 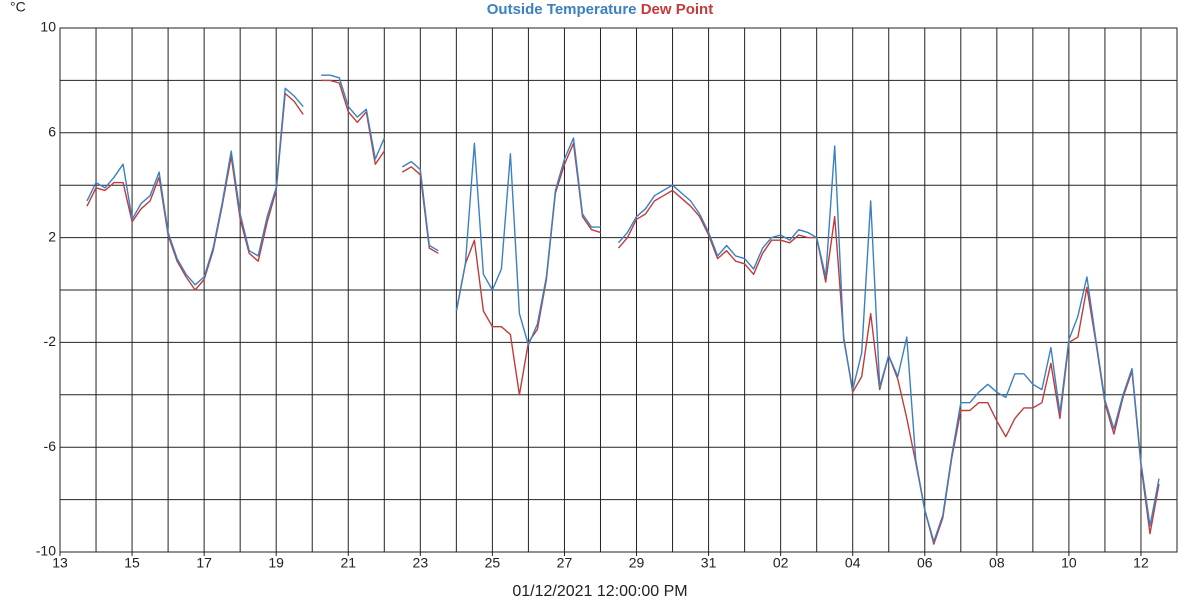 What do you see at coordinates (677, 9) in the screenshot?
I see `legend-entry: Dew Point` at bounding box center [677, 9].